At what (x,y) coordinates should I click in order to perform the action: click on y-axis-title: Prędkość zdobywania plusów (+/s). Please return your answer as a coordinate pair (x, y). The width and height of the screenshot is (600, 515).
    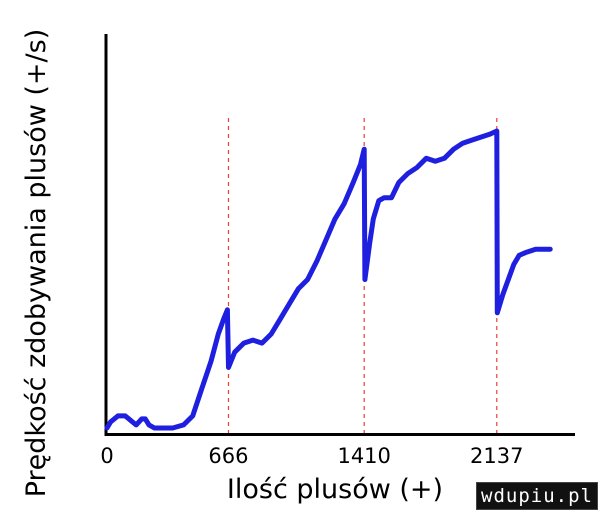
    Looking at the image, I should click on (36, 263).